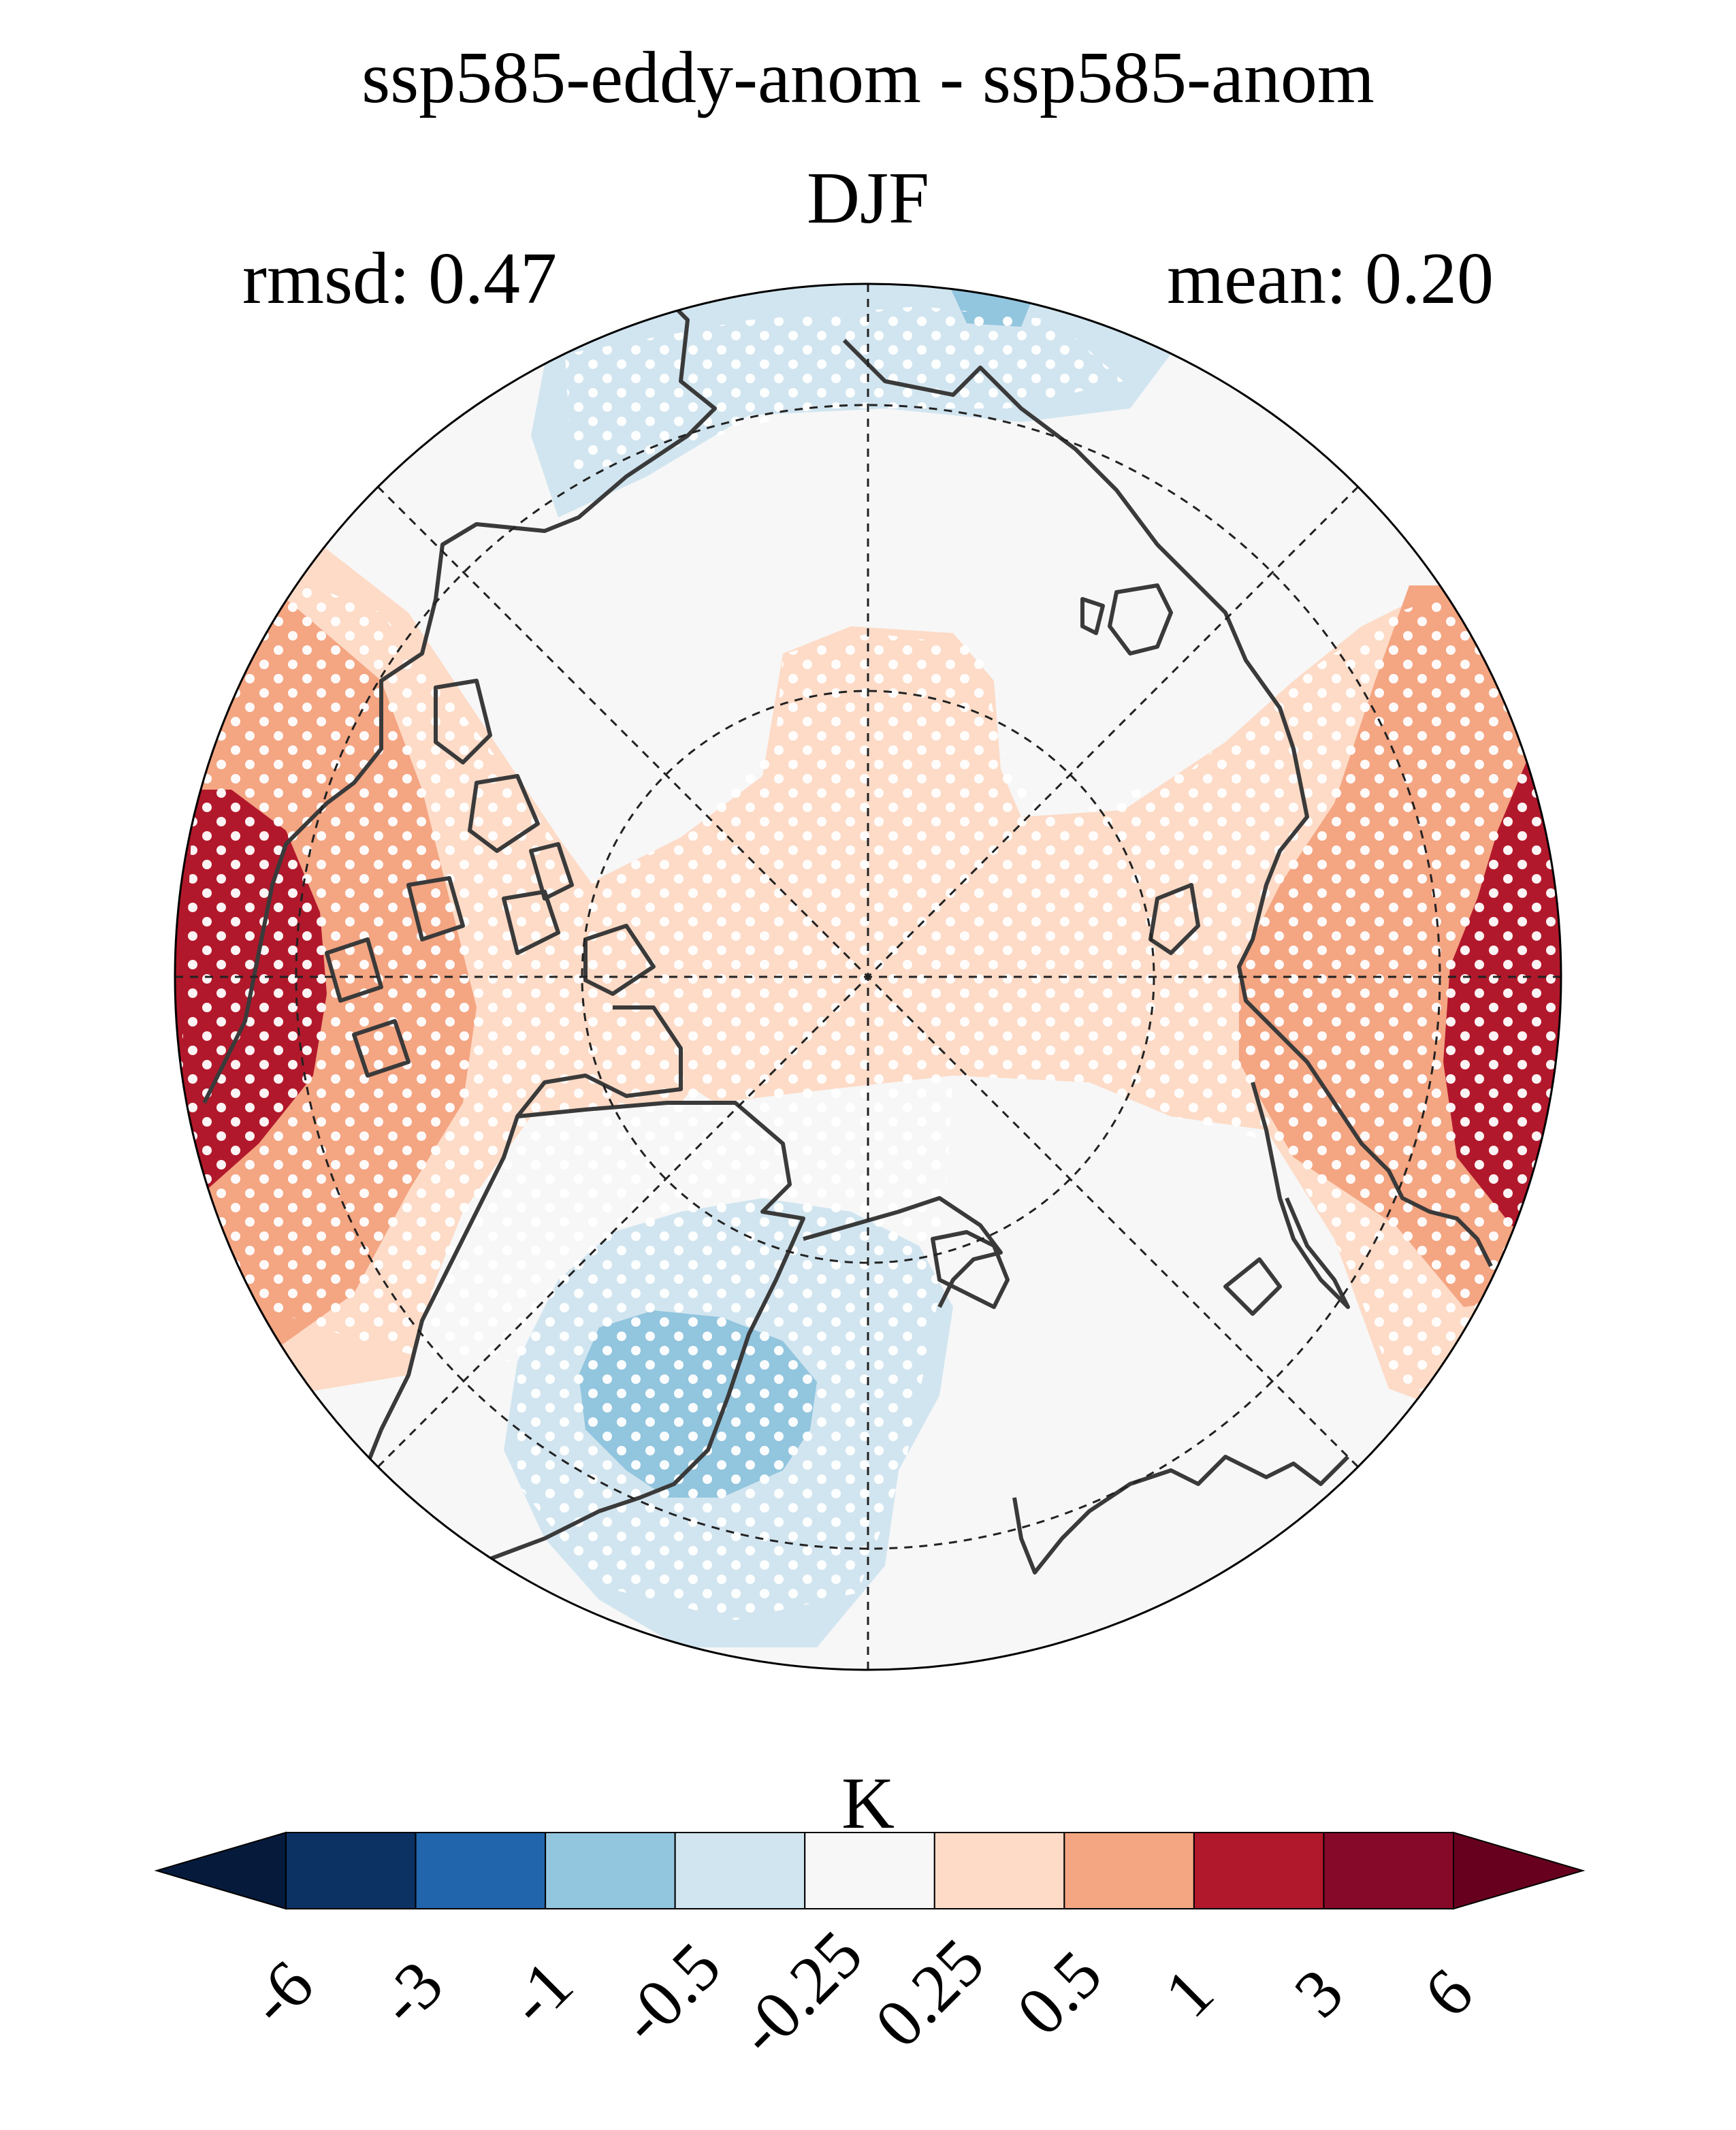  What do you see at coordinates (670, 1992) in the screenshot?
I see `colorbar-tick-label: -0.5` at bounding box center [670, 1992].